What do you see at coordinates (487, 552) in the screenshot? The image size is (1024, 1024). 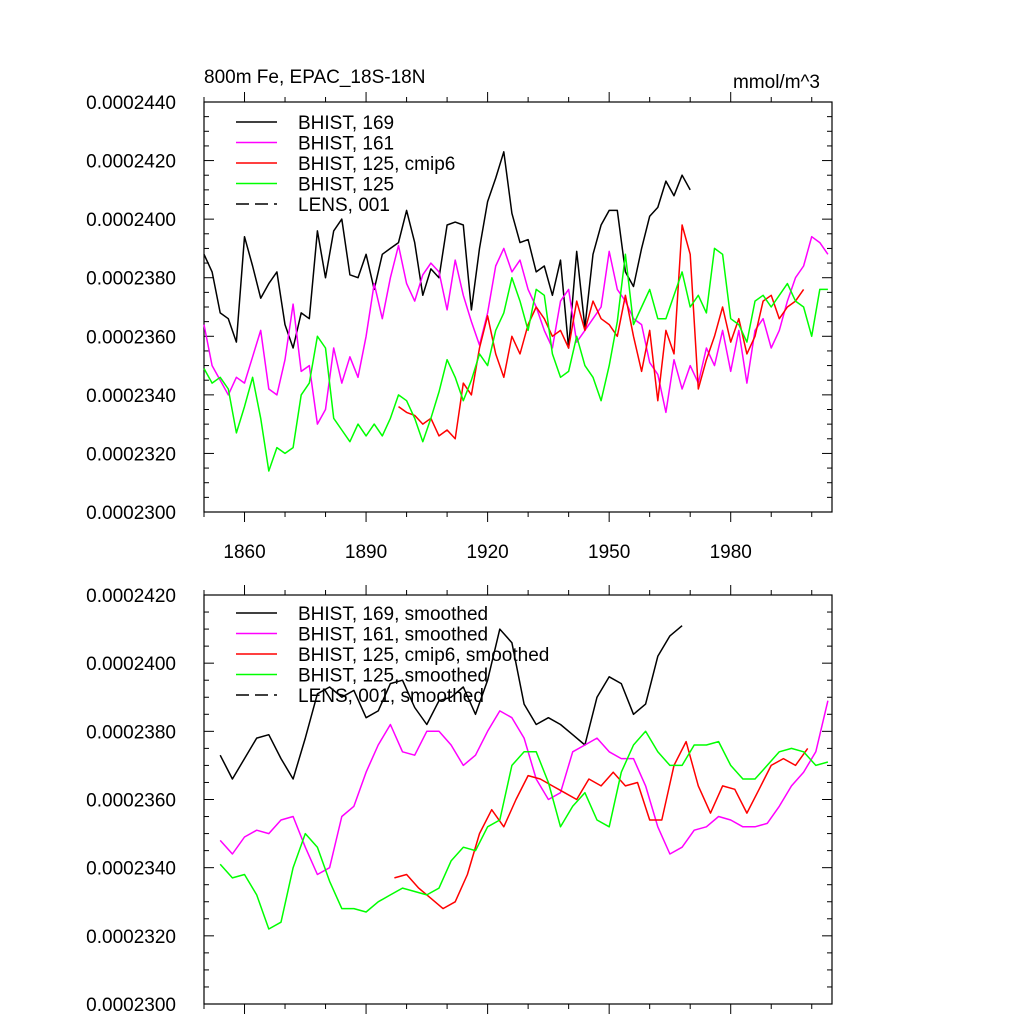 I see `x-tick-label: 1920` at bounding box center [487, 552].